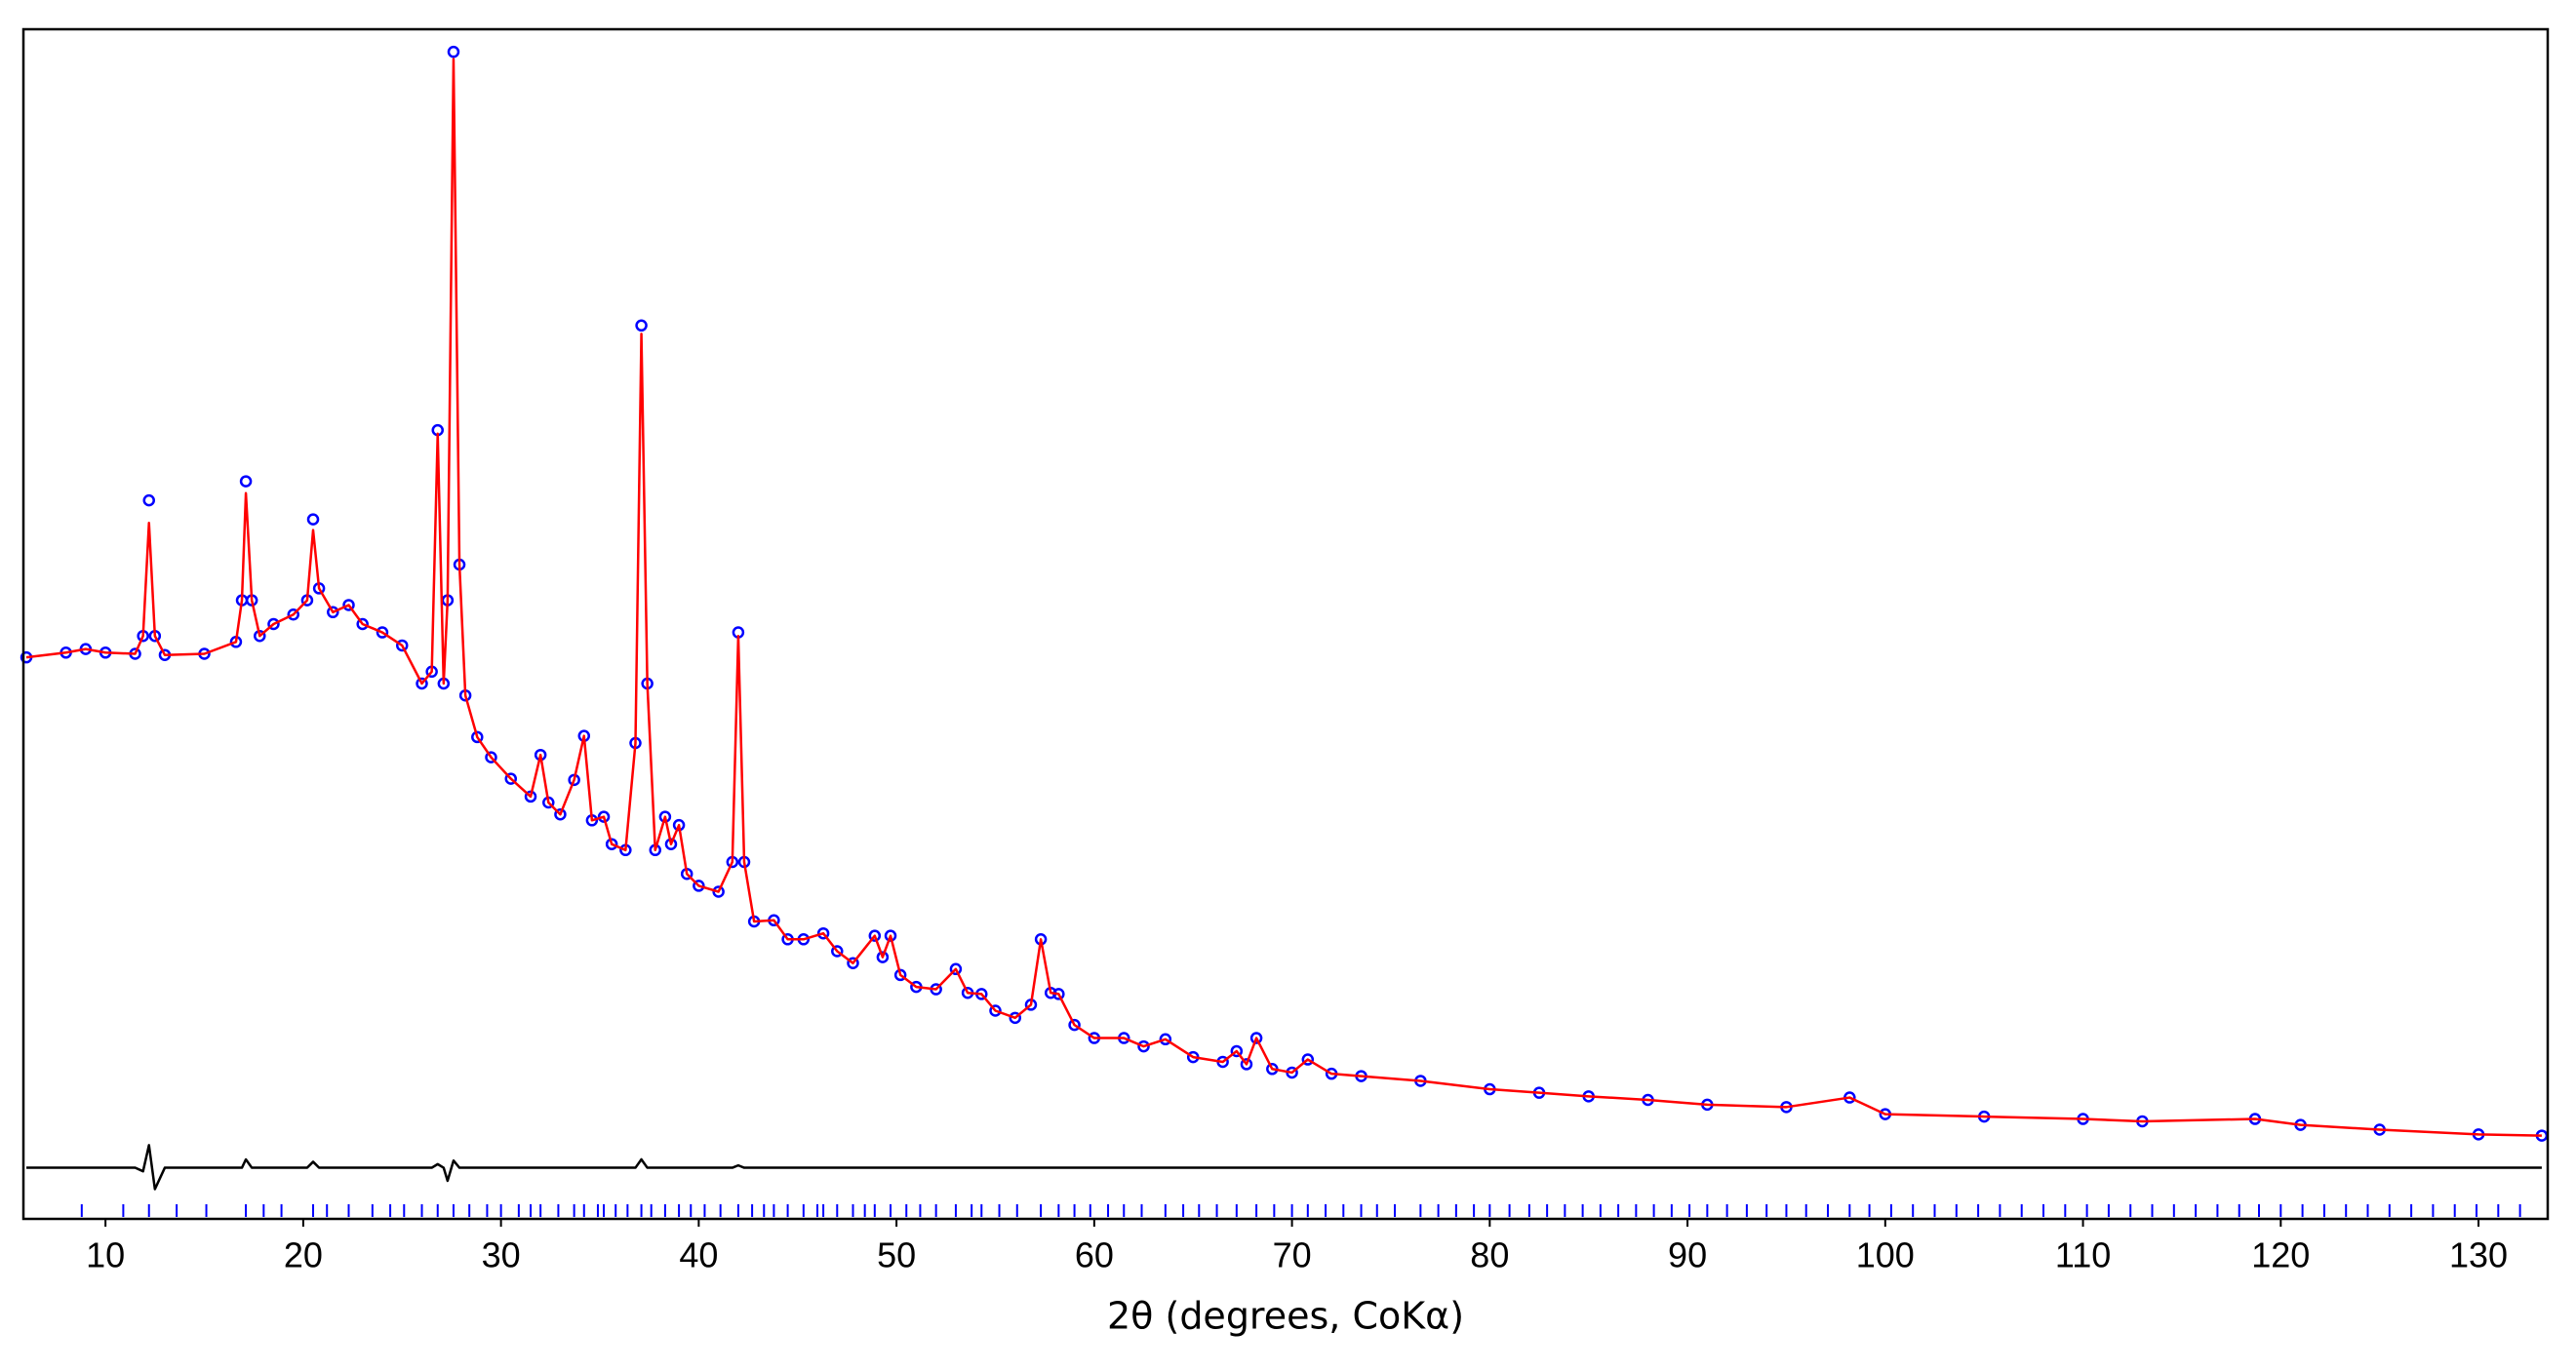 Image resolution: width=2576 pixels, height=1371 pixels. I want to click on x-tick-label: 90, so click(1687, 1255).